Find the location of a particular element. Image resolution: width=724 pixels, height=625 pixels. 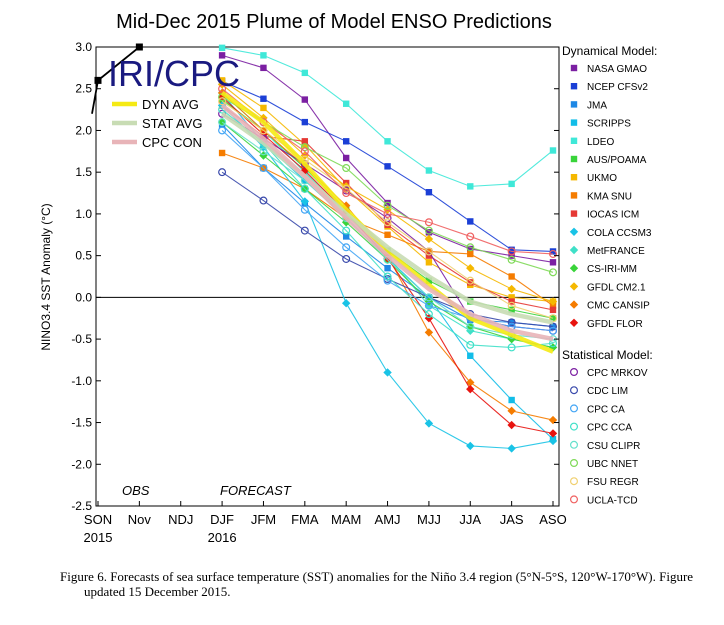

x-tick-label: NDJ is located at coordinates (180, 519).